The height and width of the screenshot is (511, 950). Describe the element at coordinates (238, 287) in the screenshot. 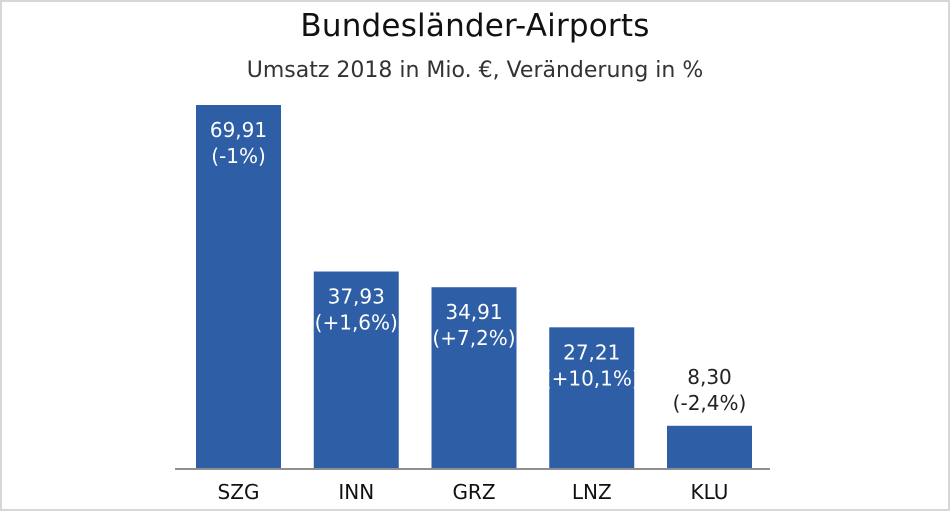

I see `bar-szg` at that location.